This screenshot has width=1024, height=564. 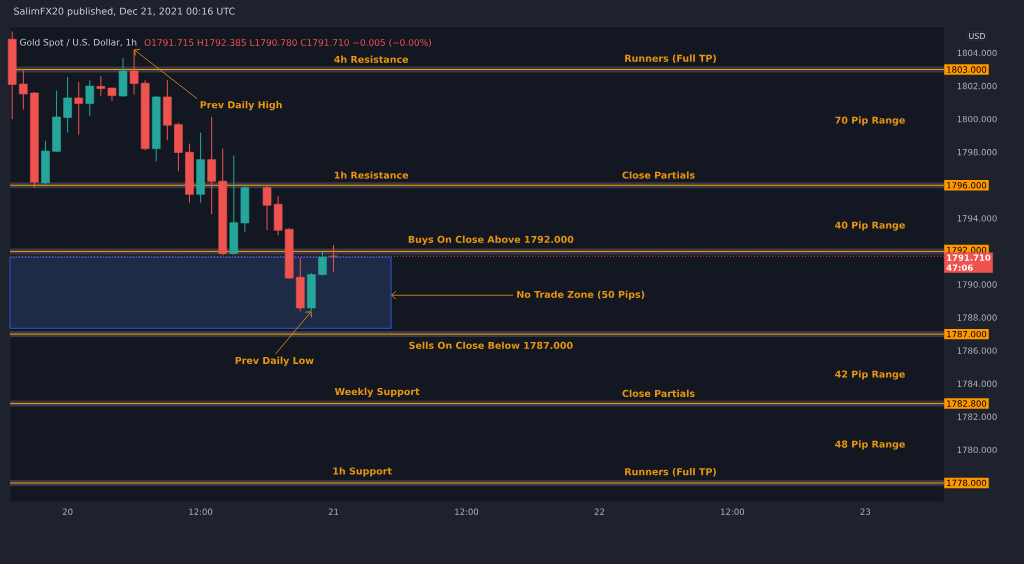 I want to click on ref-line-label: 1787.000, so click(x=967, y=334).